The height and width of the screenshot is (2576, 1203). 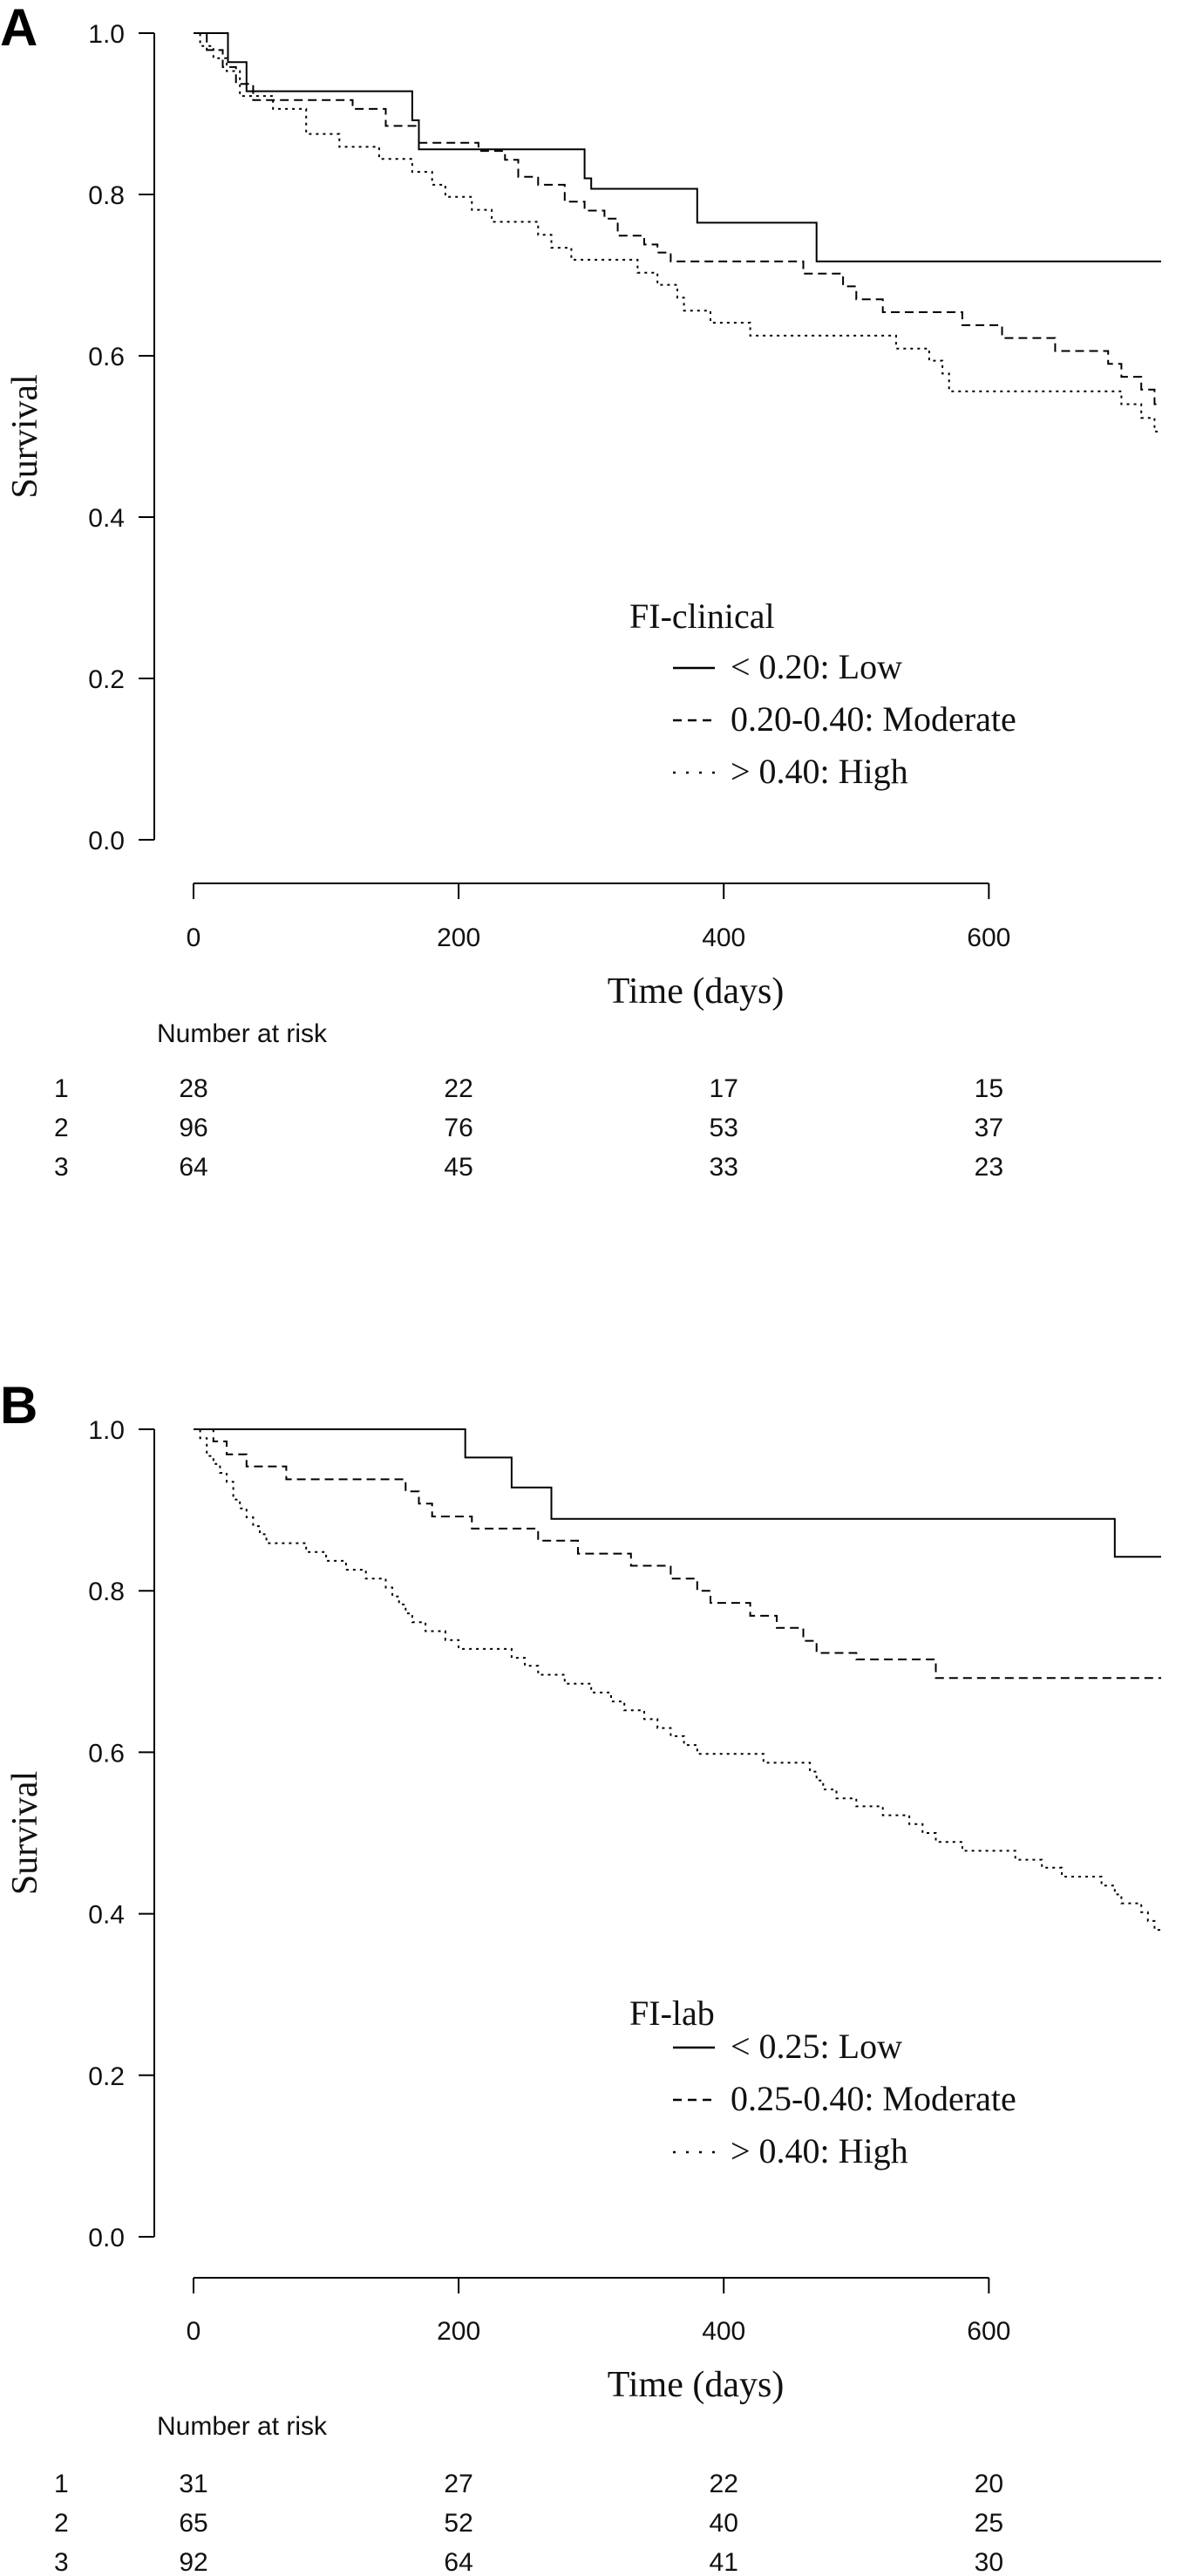 What do you see at coordinates (193, 2562) in the screenshot?
I see `risk-value: 92` at bounding box center [193, 2562].